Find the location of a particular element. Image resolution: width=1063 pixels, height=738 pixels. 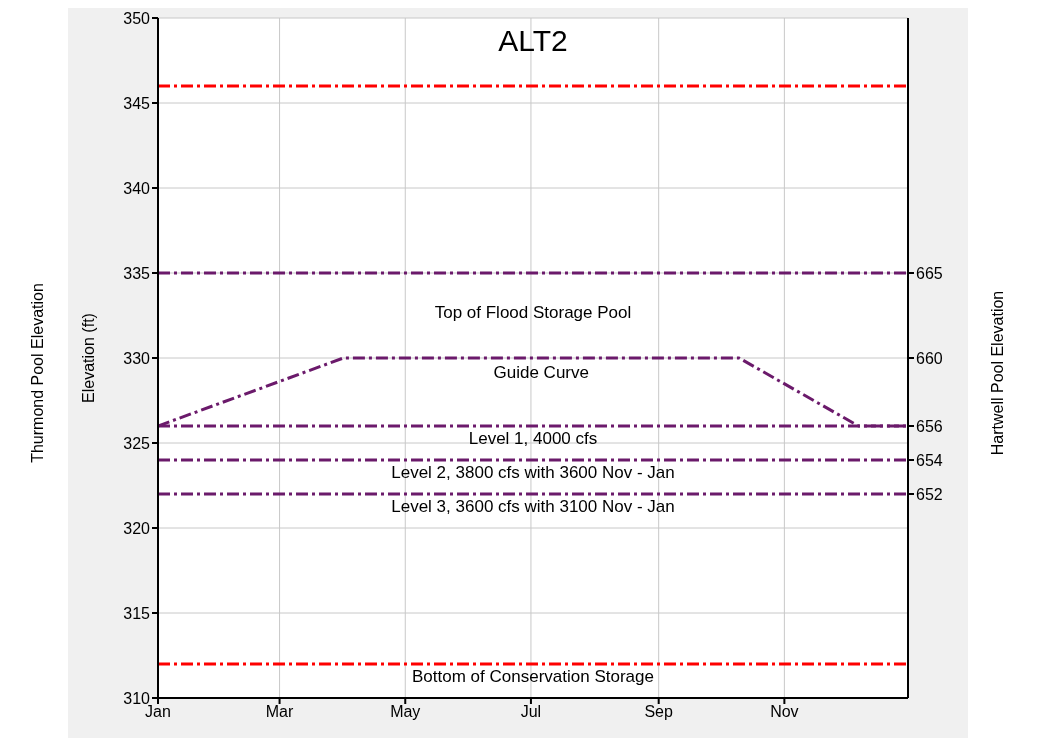

y-axis-title: Elevation (ft) is located at coordinates (88, 358).